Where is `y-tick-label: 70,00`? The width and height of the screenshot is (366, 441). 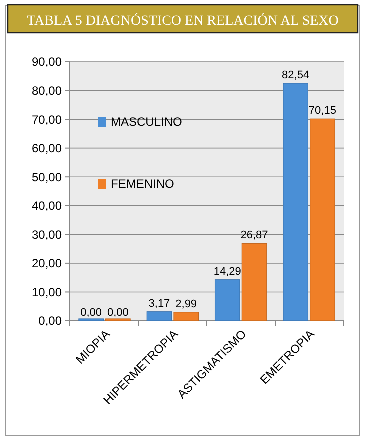 y-tick-label: 70,00 is located at coordinates (47, 119).